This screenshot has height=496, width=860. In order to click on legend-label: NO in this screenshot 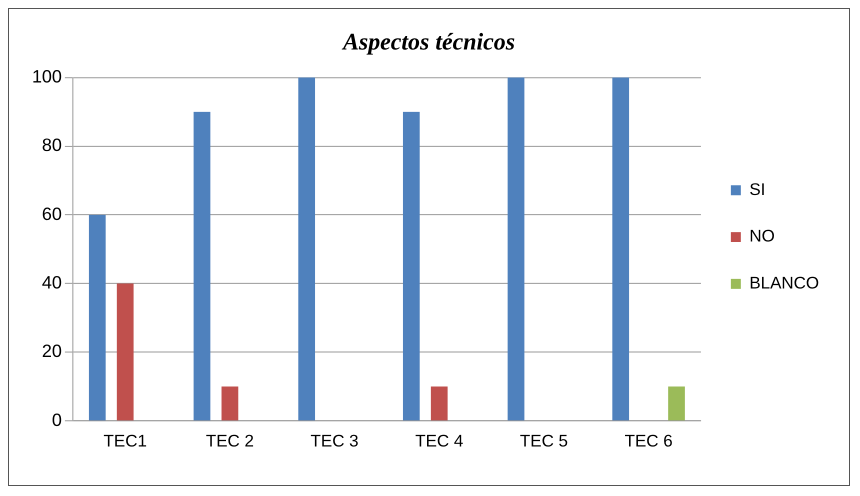, I will do `click(762, 236)`.